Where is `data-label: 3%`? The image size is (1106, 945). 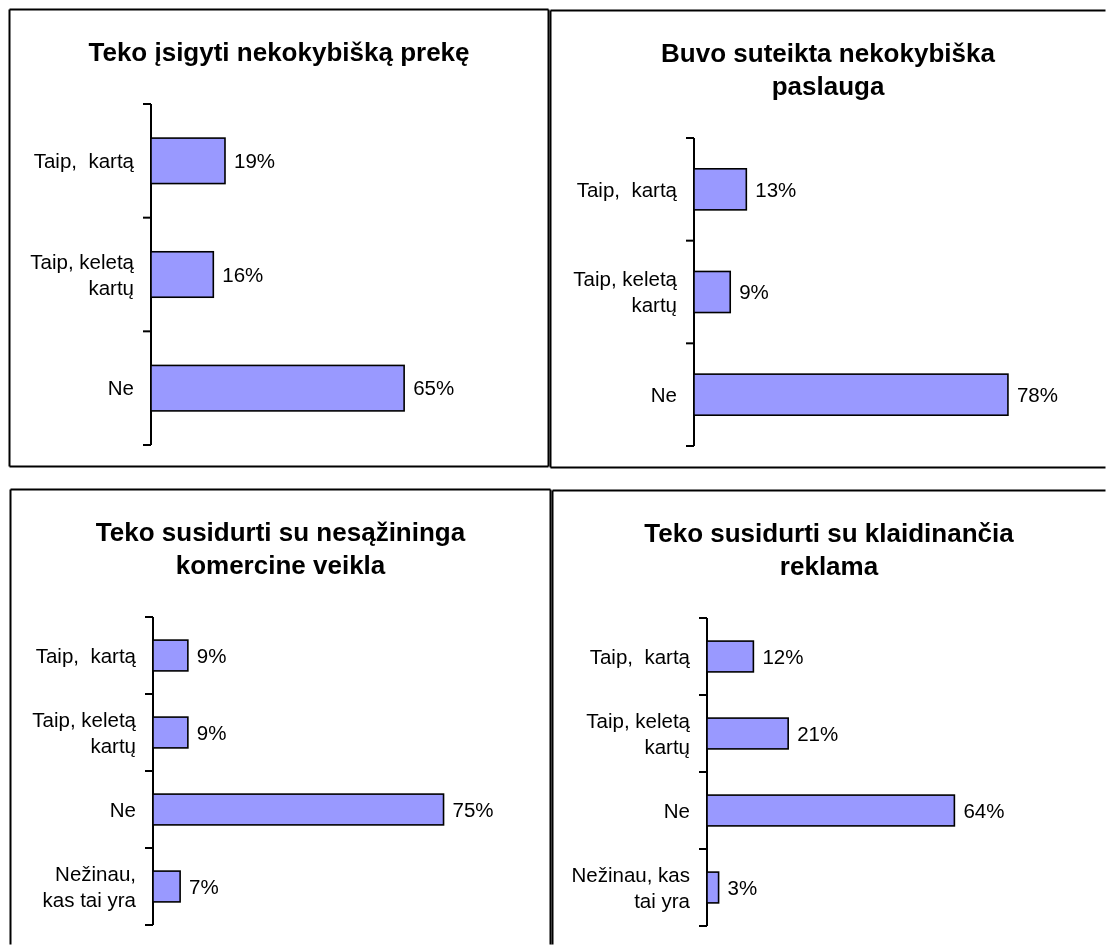 data-label: 3% is located at coordinates (742, 887).